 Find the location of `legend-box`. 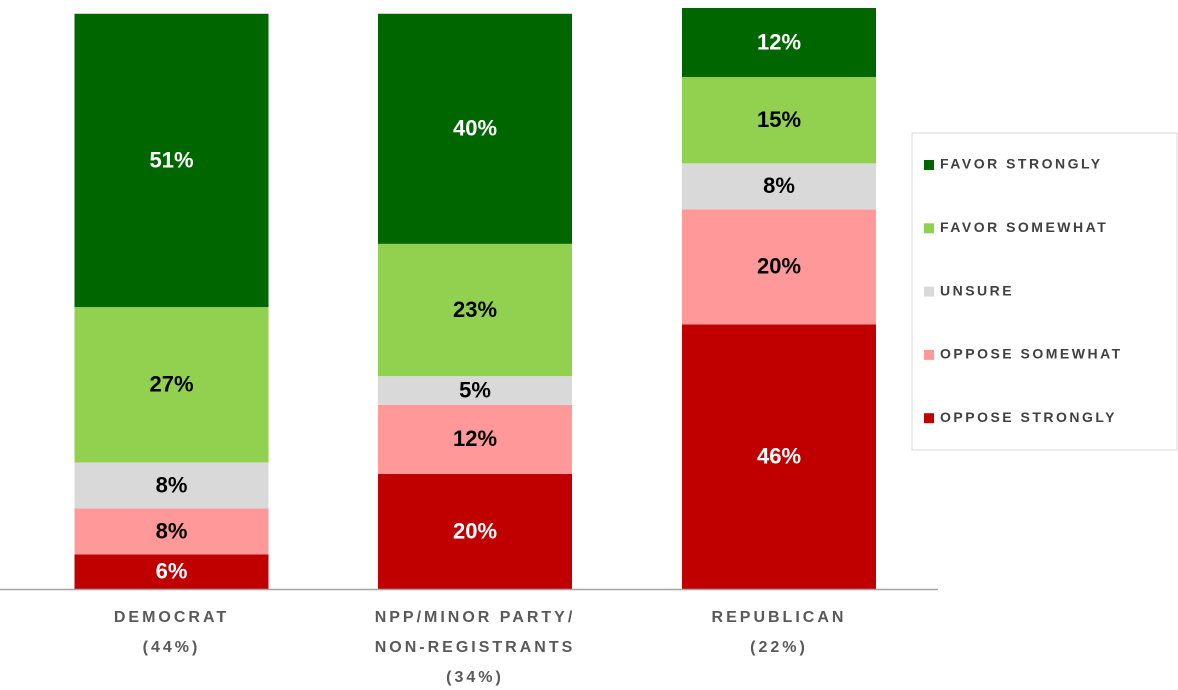

legend-box is located at coordinates (1044, 291).